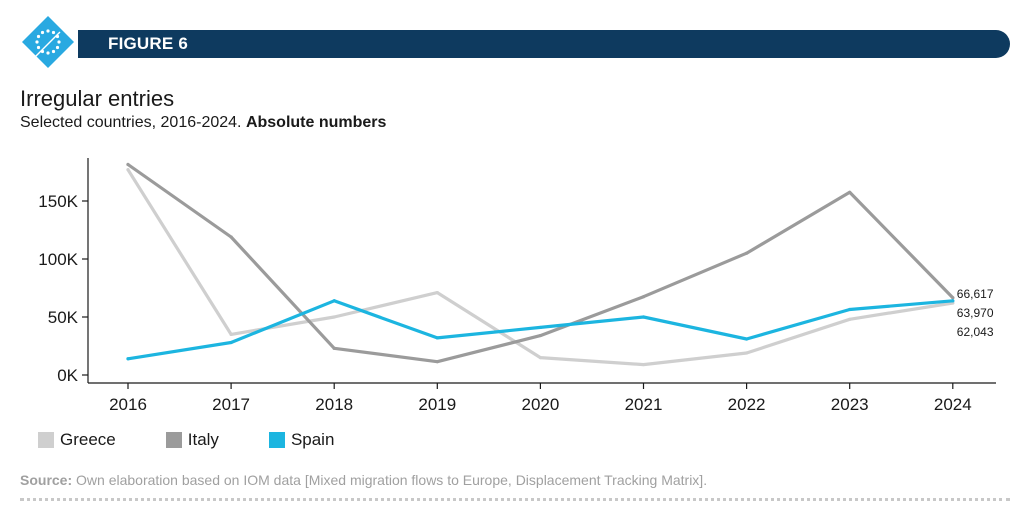 Image resolution: width=1024 pixels, height=513 pixels. I want to click on y-tick-label: 150K, so click(58, 201).